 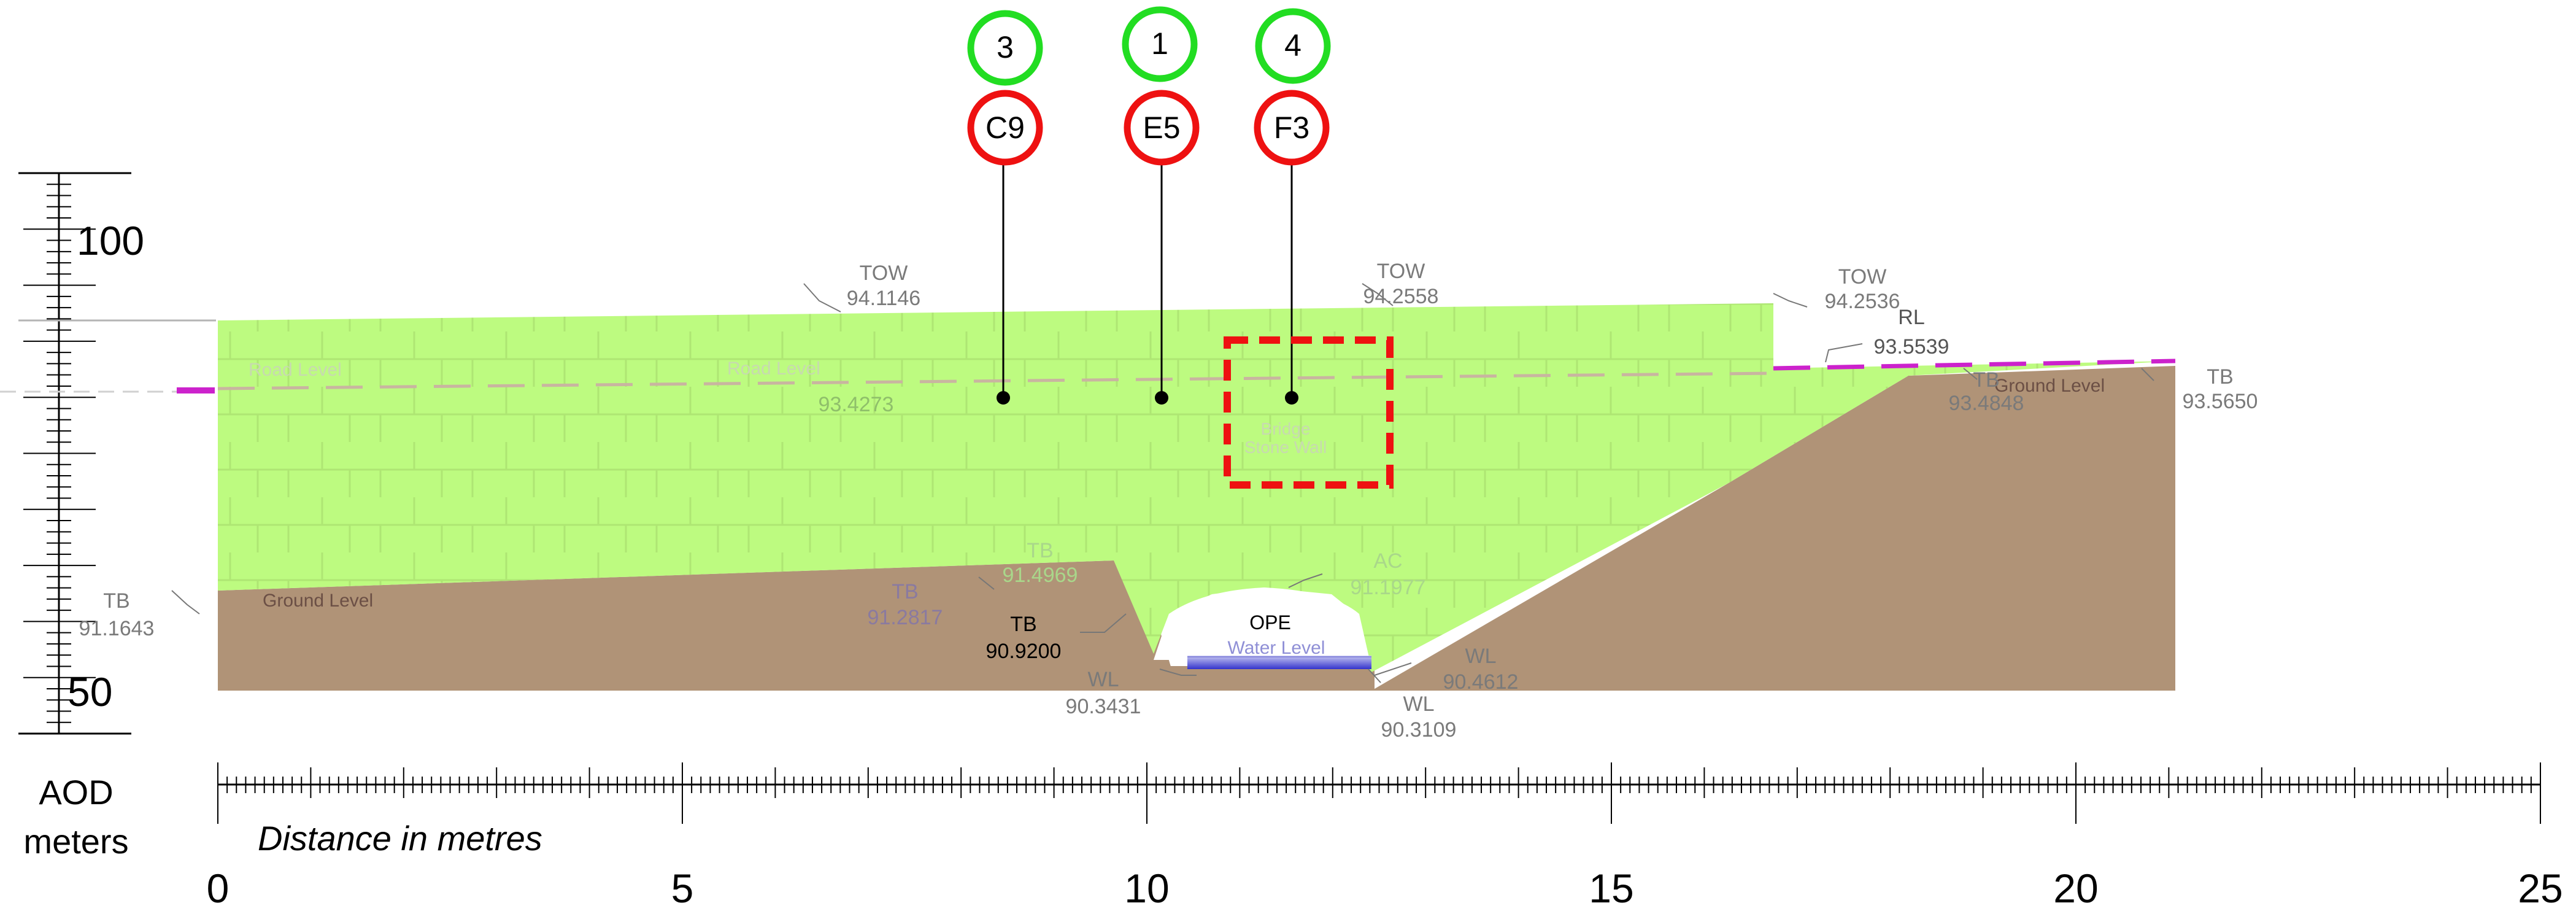 I want to click on tb-hump-value: 91.4969, so click(x=1040, y=575).